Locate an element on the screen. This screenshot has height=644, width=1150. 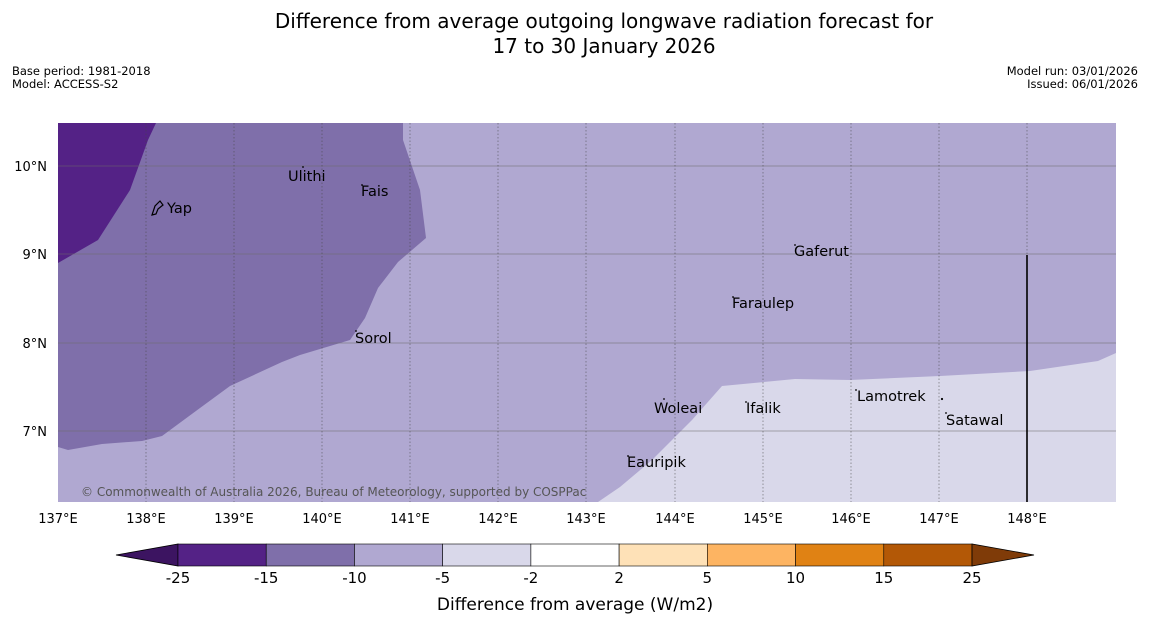
colorbar-tick-label: -5 is located at coordinates (442, 578).